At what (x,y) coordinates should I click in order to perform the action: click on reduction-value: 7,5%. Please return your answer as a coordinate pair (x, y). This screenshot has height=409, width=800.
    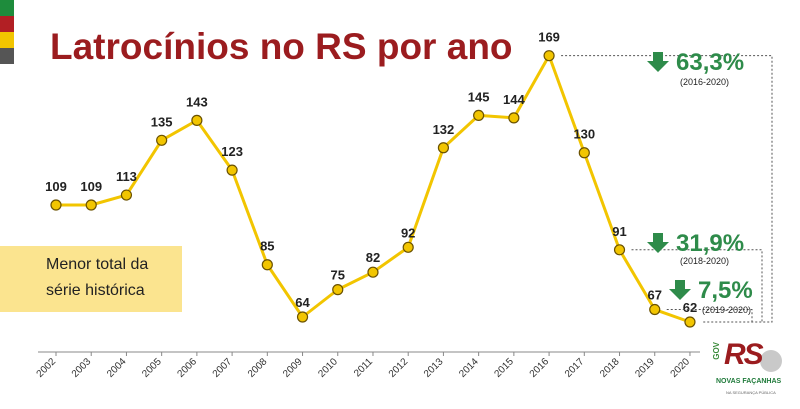
    Looking at the image, I should click on (725, 290).